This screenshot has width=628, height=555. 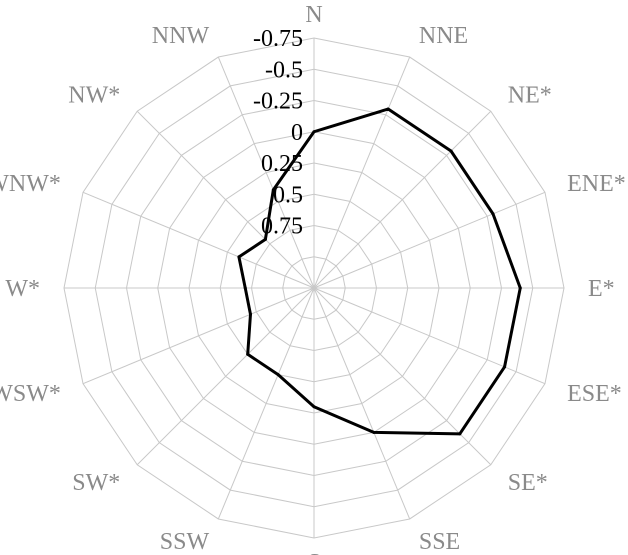 What do you see at coordinates (297, 133) in the screenshot?
I see `radial-tick-label: 0` at bounding box center [297, 133].